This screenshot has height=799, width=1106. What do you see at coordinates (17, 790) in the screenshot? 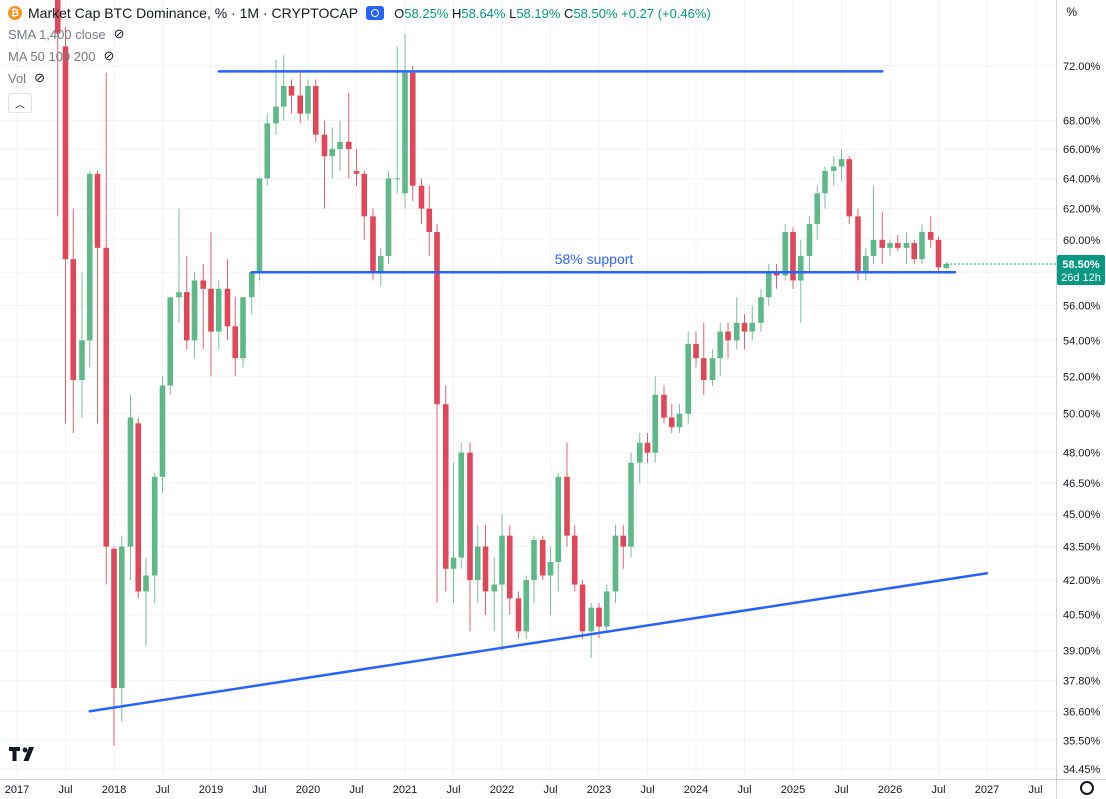
I see `x-tick-label: 2017` at bounding box center [17, 790].